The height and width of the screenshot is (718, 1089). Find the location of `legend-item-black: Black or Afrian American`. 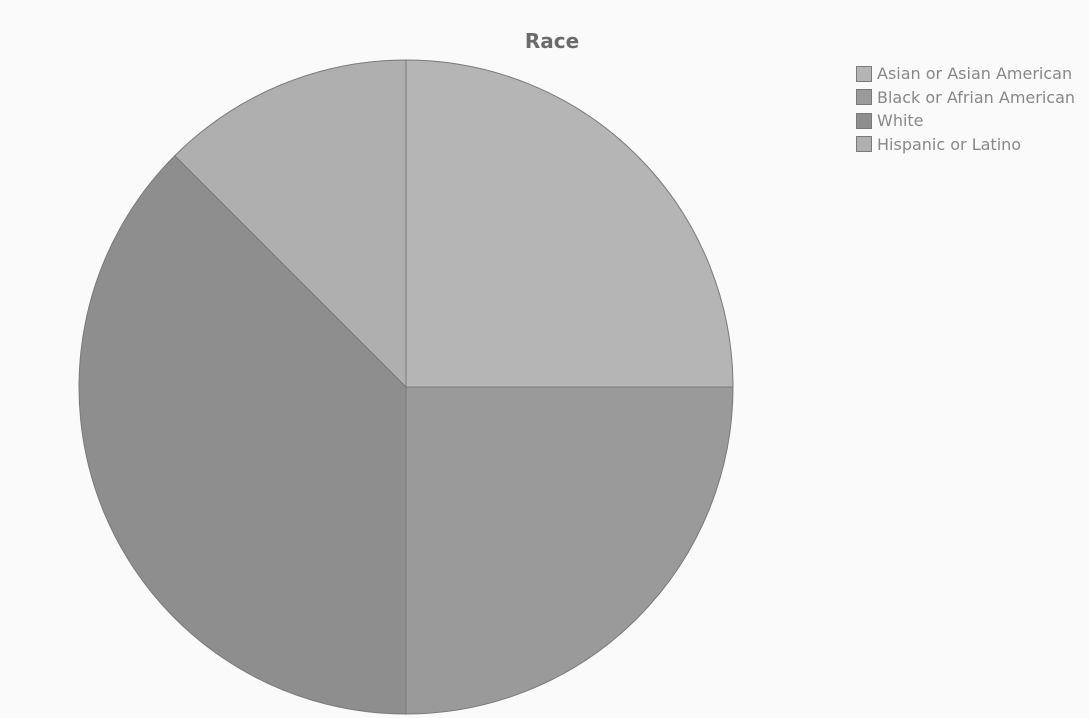

legend-item-black: Black or Afrian American is located at coordinates (965, 98).